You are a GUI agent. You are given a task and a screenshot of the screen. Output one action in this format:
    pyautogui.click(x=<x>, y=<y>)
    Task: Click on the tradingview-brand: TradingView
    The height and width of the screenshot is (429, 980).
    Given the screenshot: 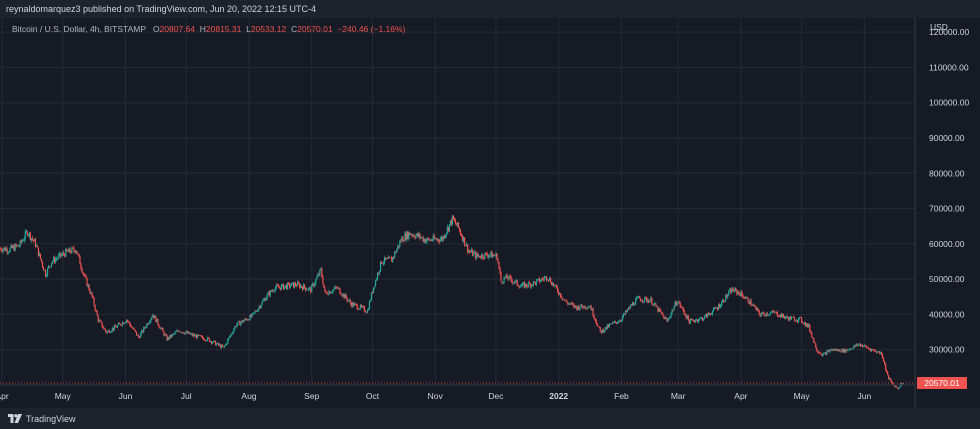 What is the action you would take?
    pyautogui.click(x=51, y=418)
    